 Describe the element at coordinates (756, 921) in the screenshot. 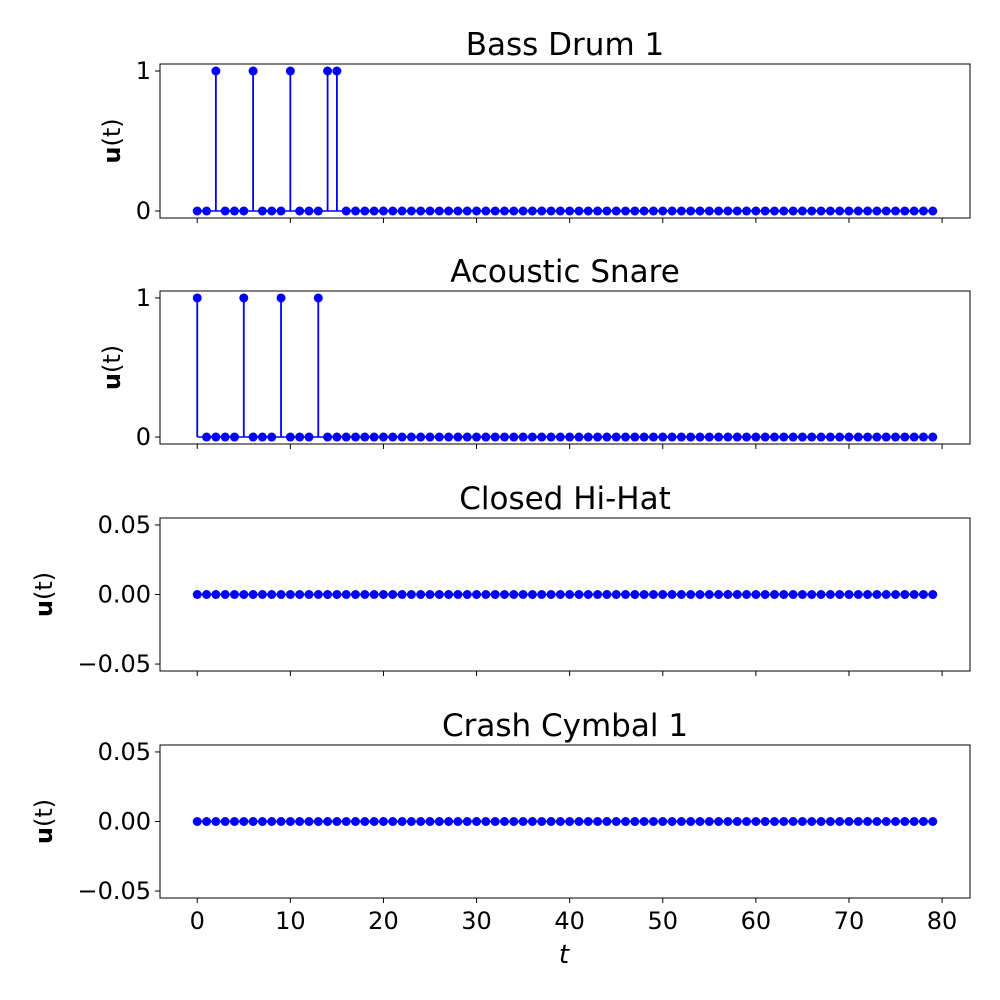

I see `x-tick-label: 60` at that location.